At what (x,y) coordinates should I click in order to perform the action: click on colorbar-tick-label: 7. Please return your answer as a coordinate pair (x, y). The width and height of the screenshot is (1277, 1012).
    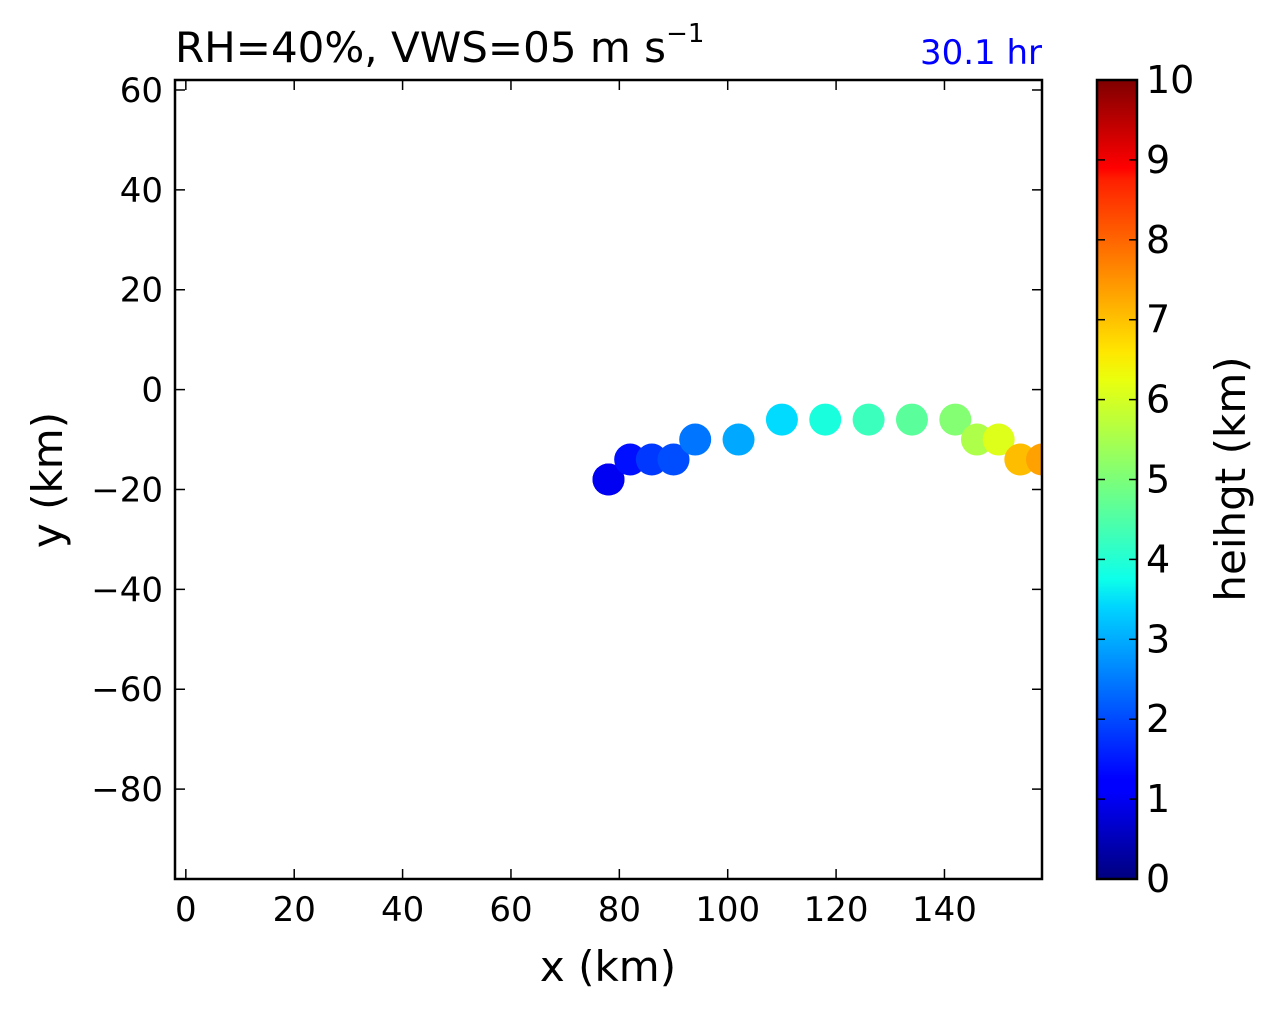
    Looking at the image, I should click on (1158, 320).